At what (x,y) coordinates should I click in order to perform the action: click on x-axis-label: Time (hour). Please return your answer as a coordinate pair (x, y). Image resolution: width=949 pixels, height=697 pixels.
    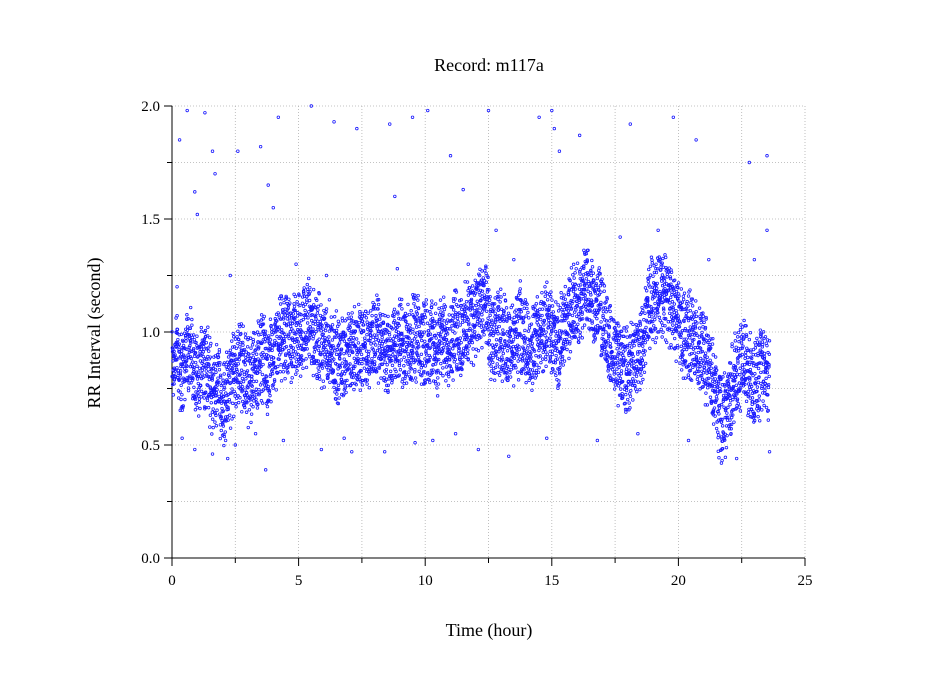
    Looking at the image, I should click on (489, 630).